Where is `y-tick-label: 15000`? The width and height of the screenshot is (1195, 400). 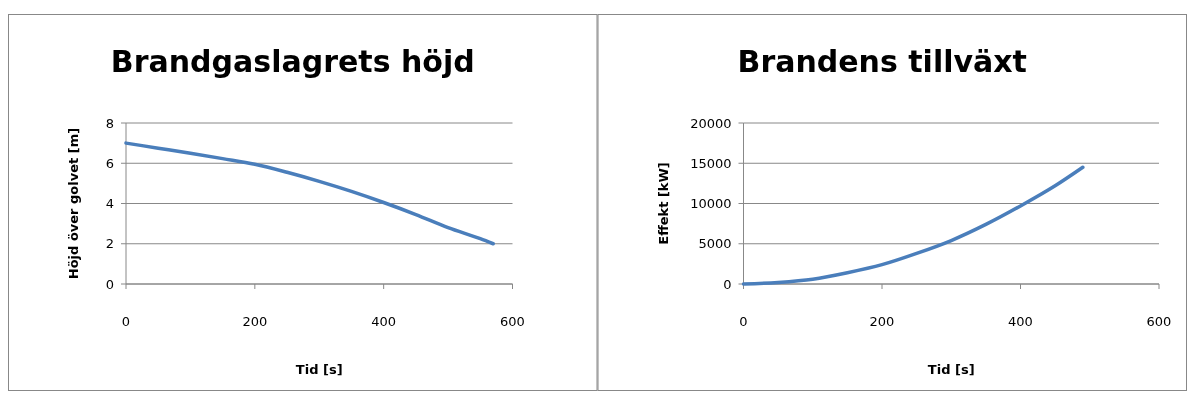
y-tick-label: 15000 is located at coordinates (711, 163).